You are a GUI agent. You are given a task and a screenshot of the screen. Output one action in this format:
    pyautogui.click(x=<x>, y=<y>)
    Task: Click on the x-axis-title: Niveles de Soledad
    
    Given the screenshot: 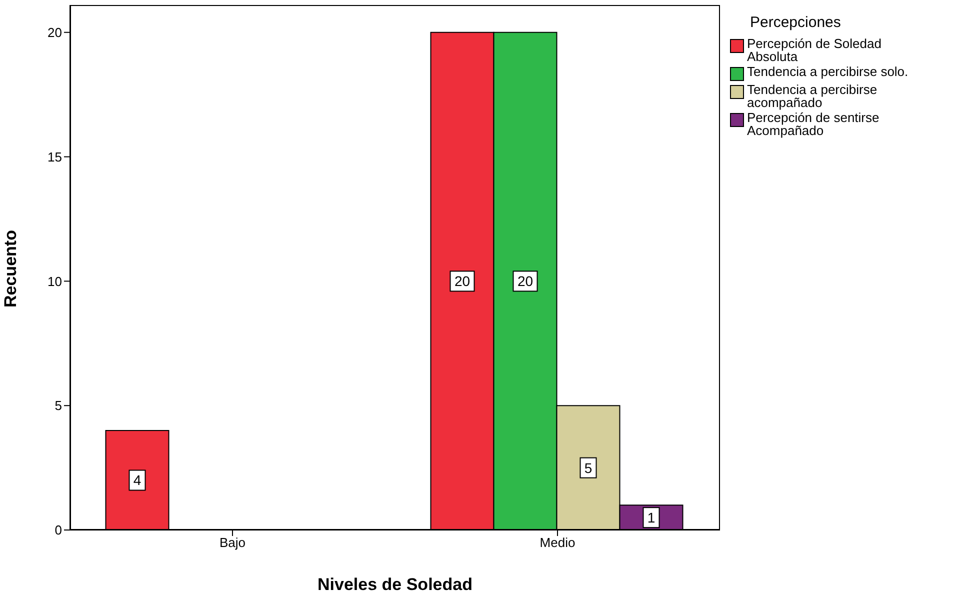 What is the action you would take?
    pyautogui.click(x=395, y=584)
    